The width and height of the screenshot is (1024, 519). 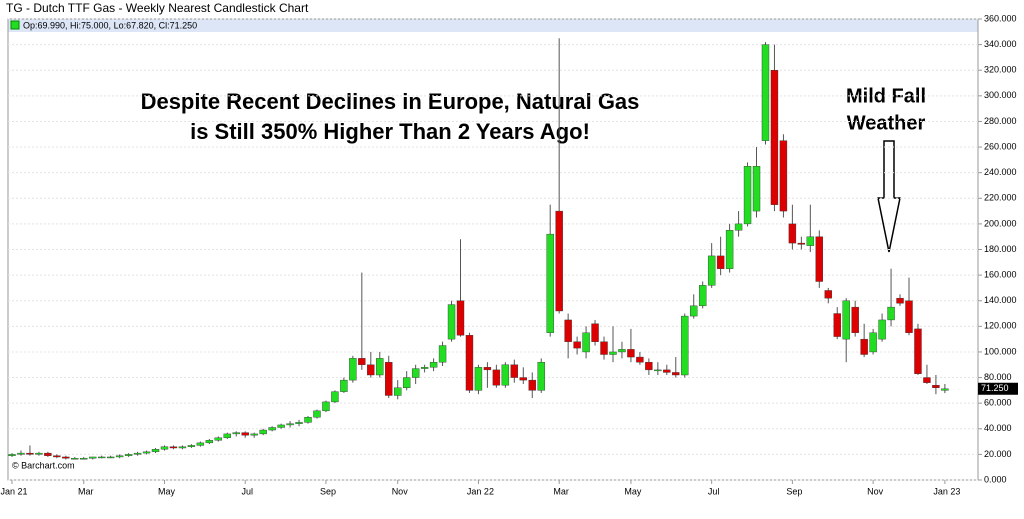 What do you see at coordinates (998, 403) in the screenshot?
I see `y-tick-label: 60.000` at bounding box center [998, 403].